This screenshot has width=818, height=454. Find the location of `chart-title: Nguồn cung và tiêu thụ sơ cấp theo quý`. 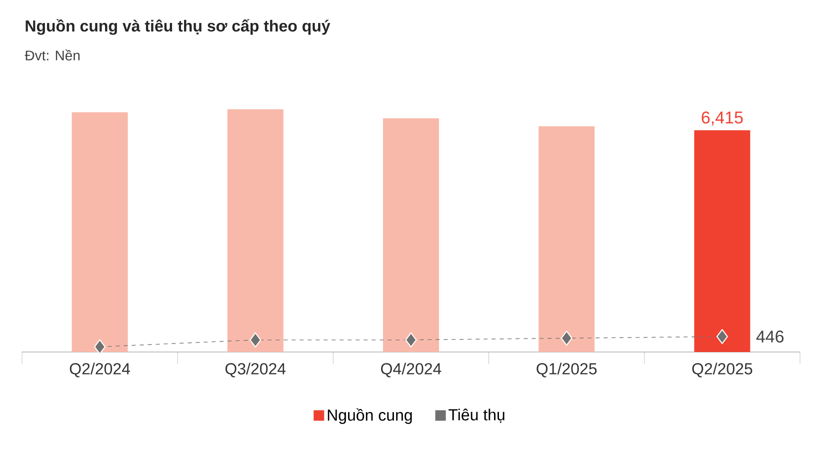

chart-title: Nguồn cung và tiêu thụ sơ cấp theo quý is located at coordinates (178, 27).